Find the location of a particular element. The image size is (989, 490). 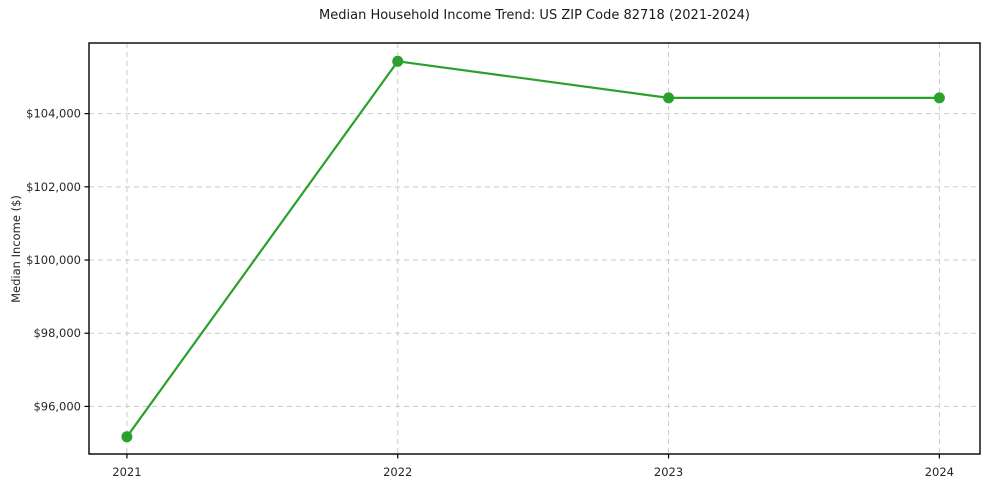

y-tick-label: $100,000 is located at coordinates (53, 260).